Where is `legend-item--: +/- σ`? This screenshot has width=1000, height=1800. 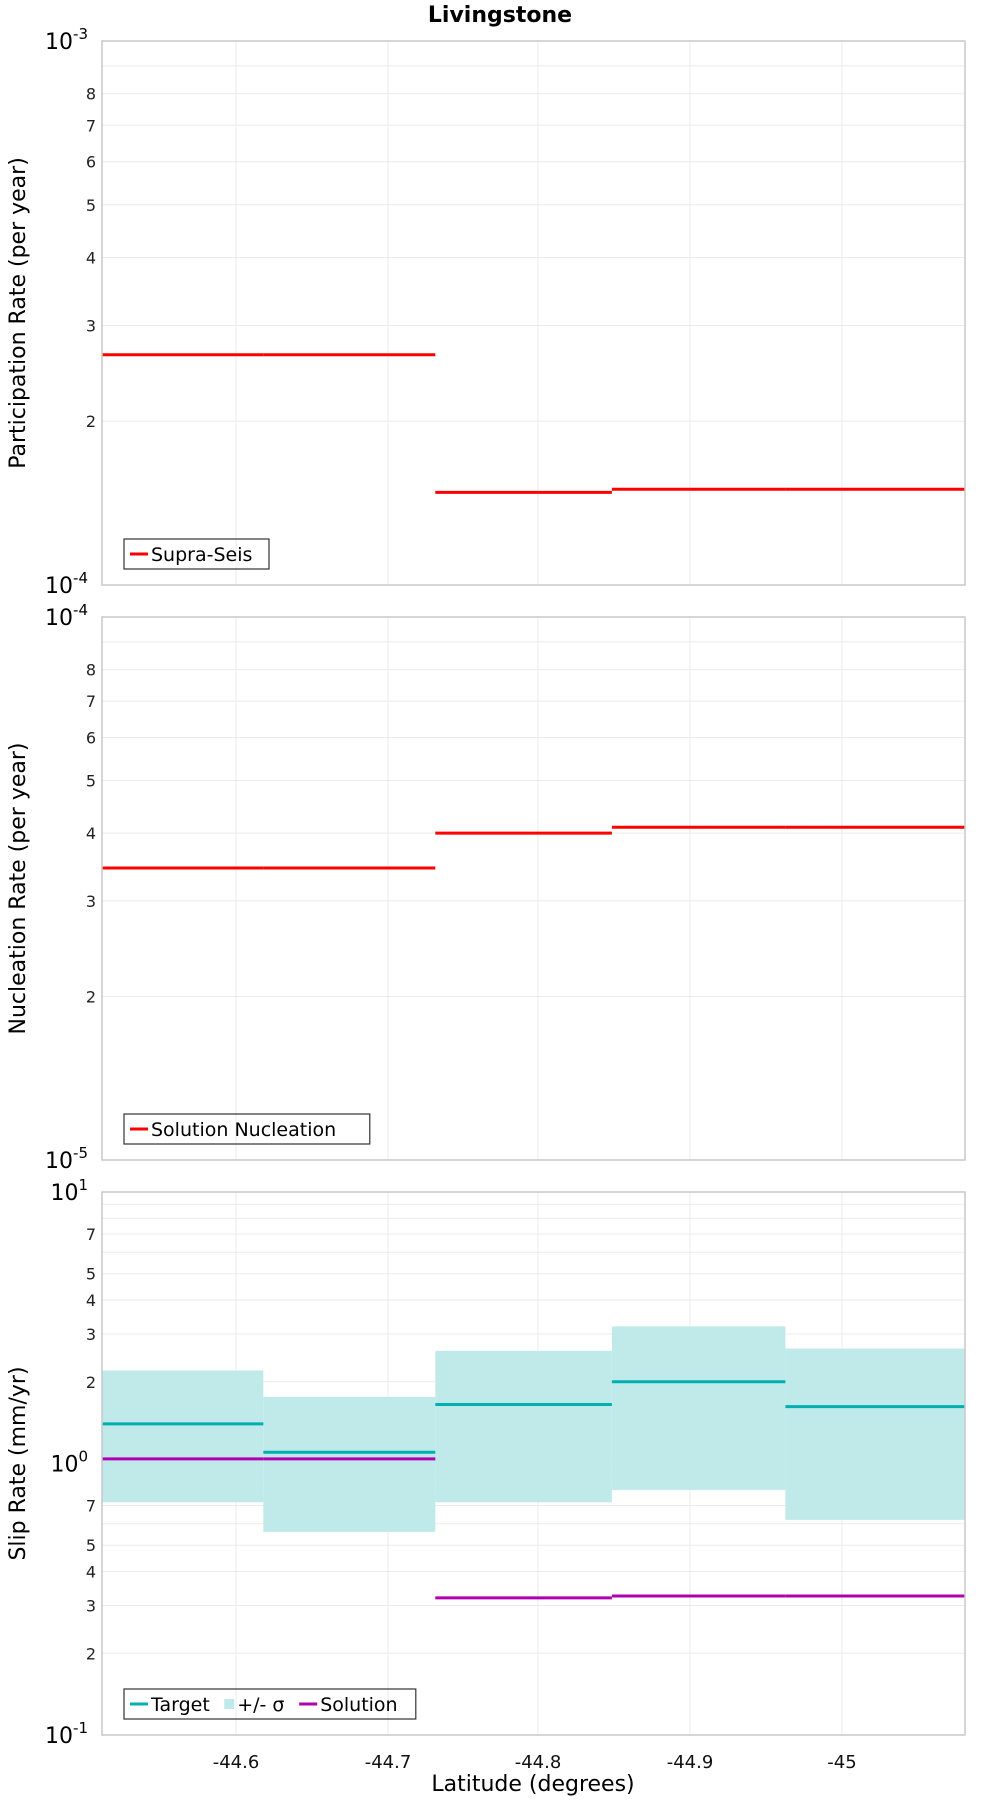
legend-item--: +/- σ is located at coordinates (254, 1705).